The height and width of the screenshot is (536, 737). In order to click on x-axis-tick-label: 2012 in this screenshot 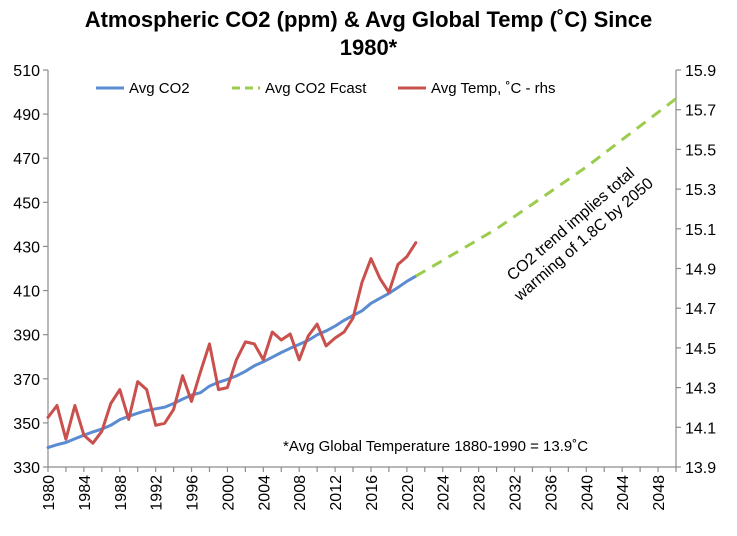, I will do `click(336, 493)`.